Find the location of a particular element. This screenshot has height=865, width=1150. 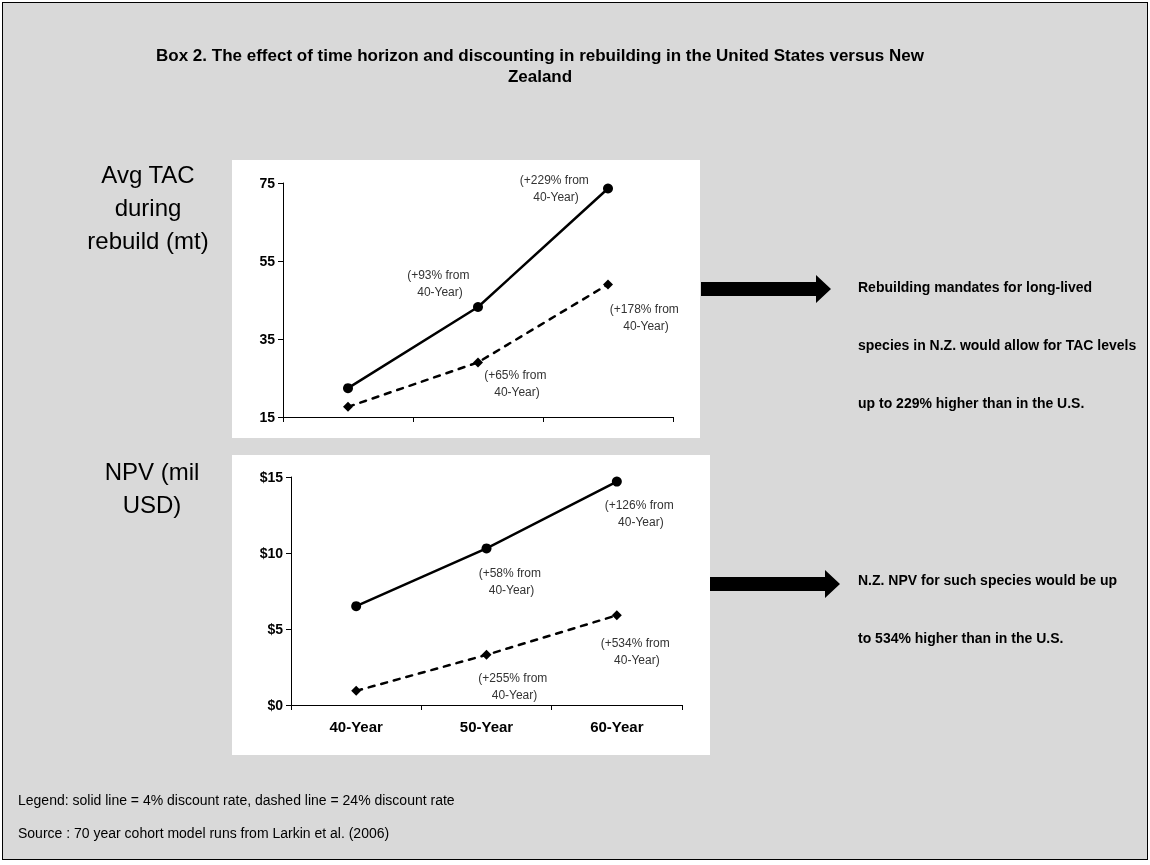

text: Rebuilding mandates for long-lived species in N.Z. would allow for TAC levels up to 229% higher than in the U.S. is located at coordinates (997, 345).